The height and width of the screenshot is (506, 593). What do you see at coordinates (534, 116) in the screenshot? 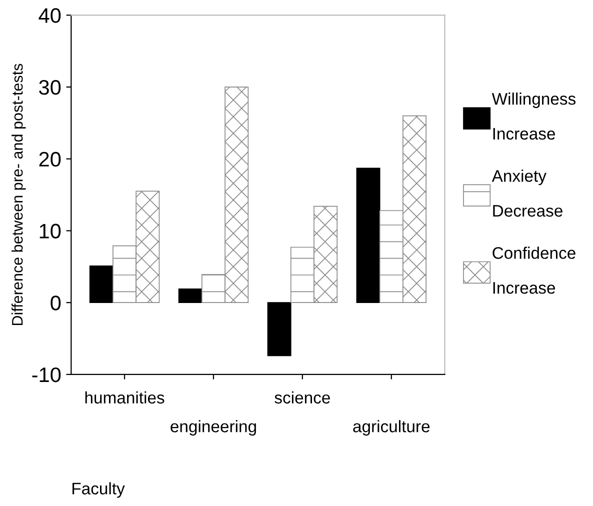
I see `legend-label: Willingness Increase` at bounding box center [534, 116].